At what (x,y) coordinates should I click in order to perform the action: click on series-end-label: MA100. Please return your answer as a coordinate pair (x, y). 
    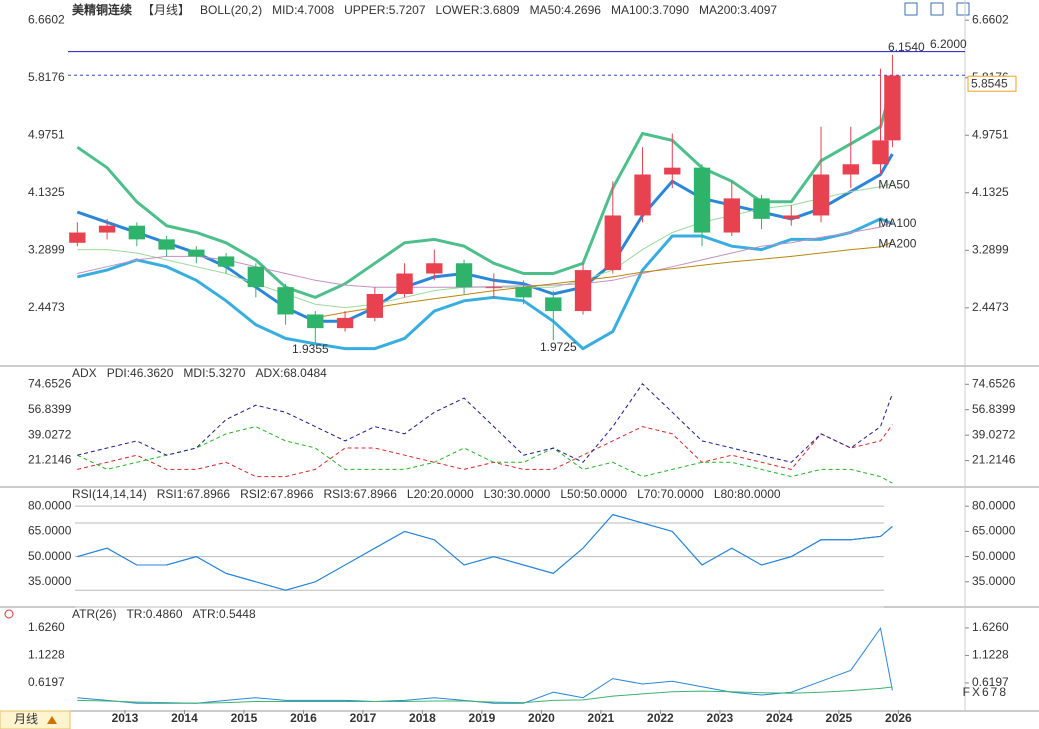
    Looking at the image, I should click on (897, 223).